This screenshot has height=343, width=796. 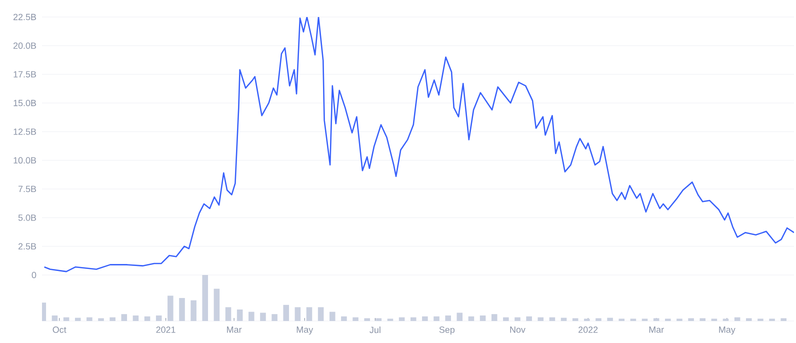 I want to click on y-tick-label: 7.5B, so click(x=27, y=189).